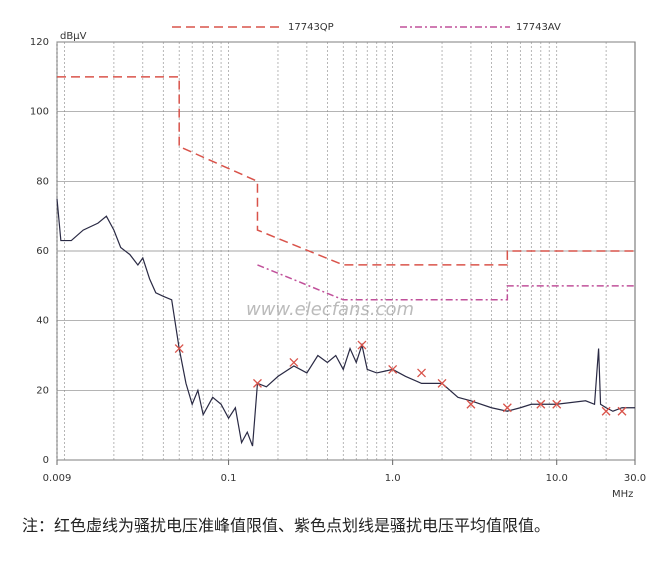  I want to click on limit-line, so click(446, 282).